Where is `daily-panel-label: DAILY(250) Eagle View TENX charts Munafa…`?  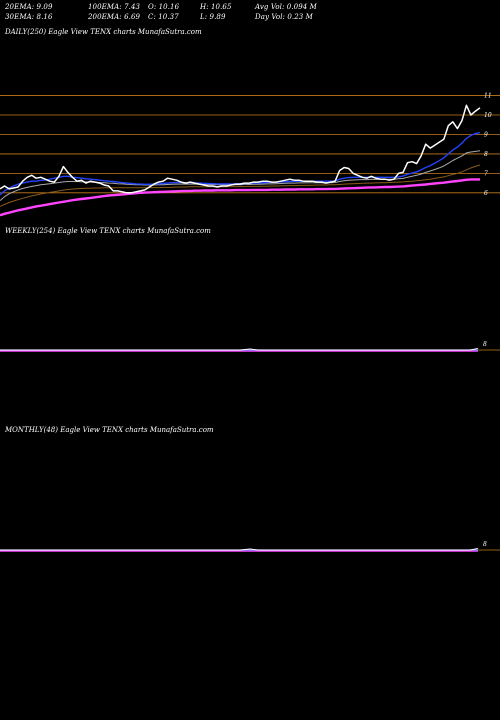
daily-panel-label: DAILY(250) Eagle View TENX charts Munafa… is located at coordinates (103, 32).